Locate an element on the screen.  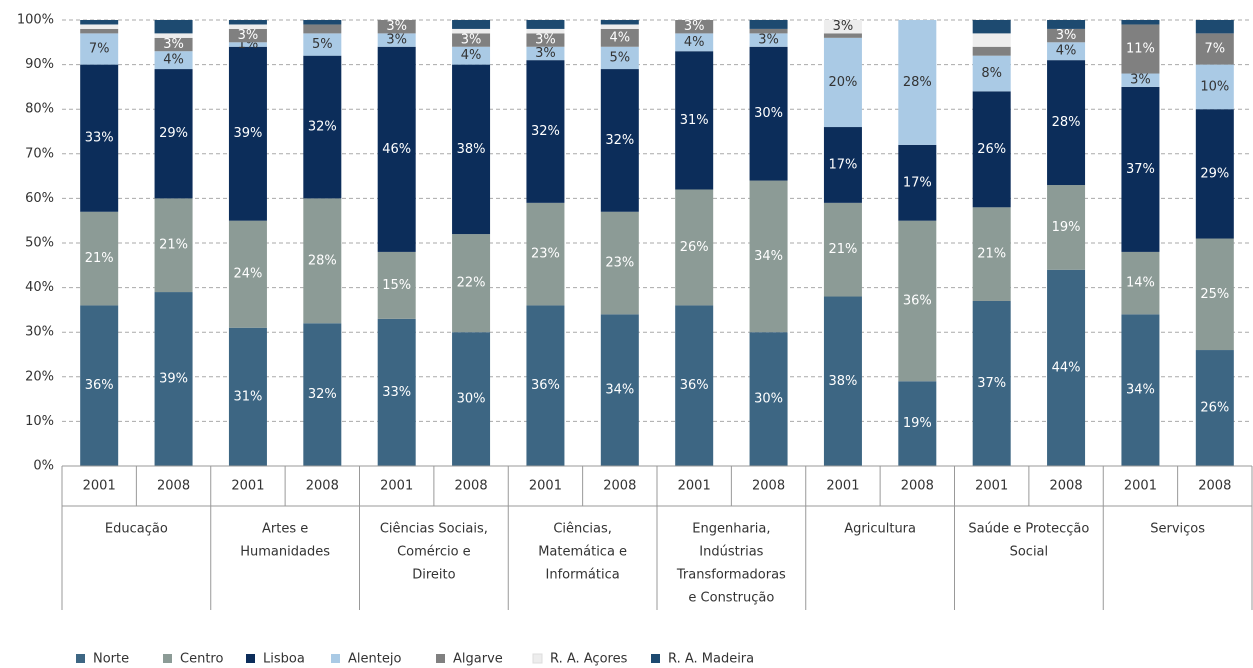
data-label: 39% is located at coordinates (247, 133).